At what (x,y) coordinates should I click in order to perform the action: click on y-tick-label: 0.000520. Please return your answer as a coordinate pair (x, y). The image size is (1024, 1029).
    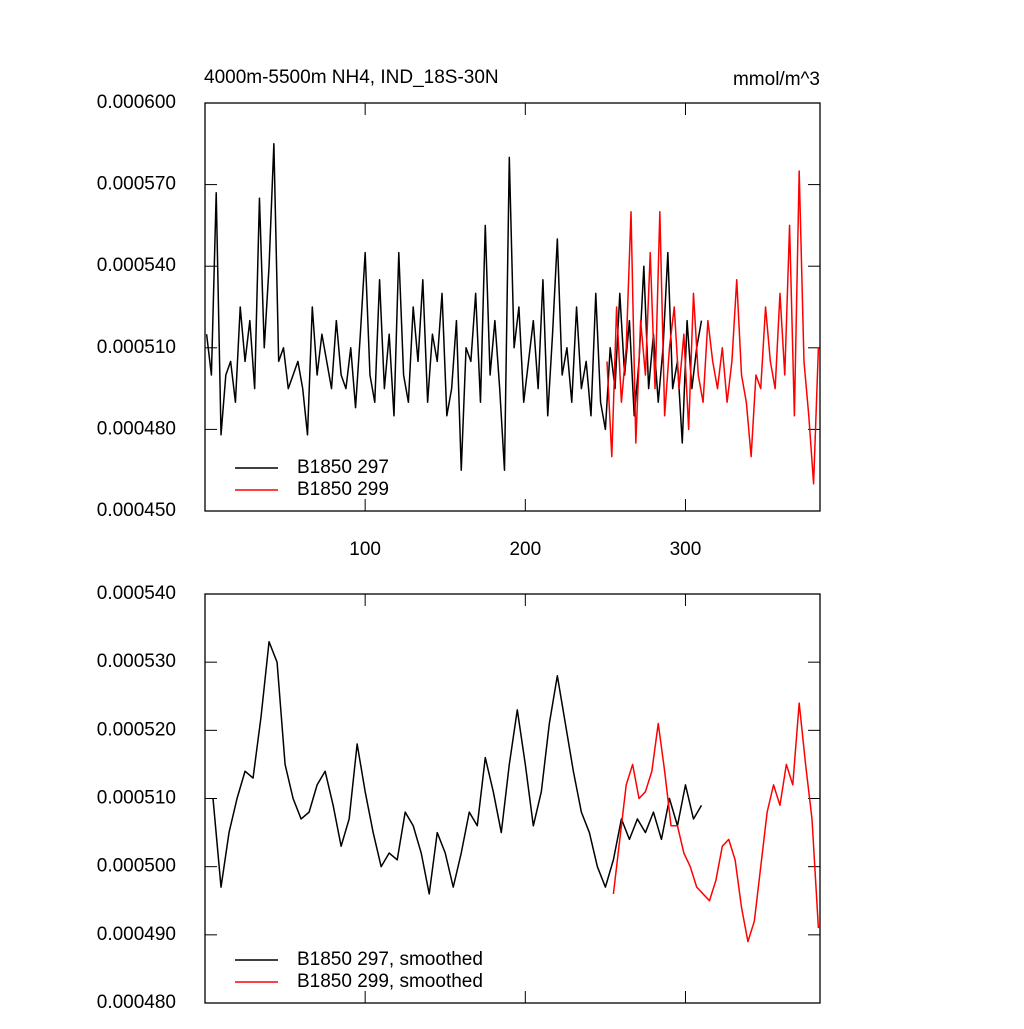
    Looking at the image, I should click on (136, 729).